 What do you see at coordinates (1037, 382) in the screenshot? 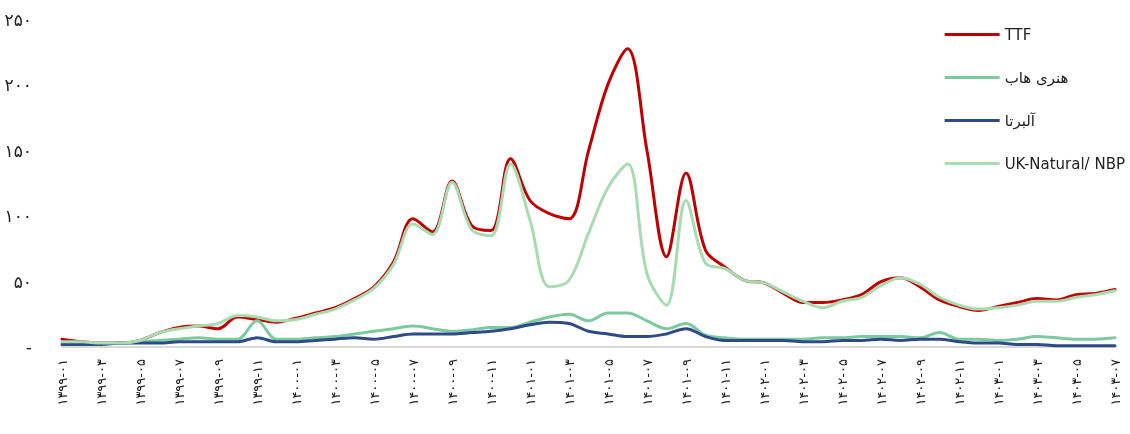
I see `x-tick-label: ۱۴۰۳-۰۳` at bounding box center [1037, 382].